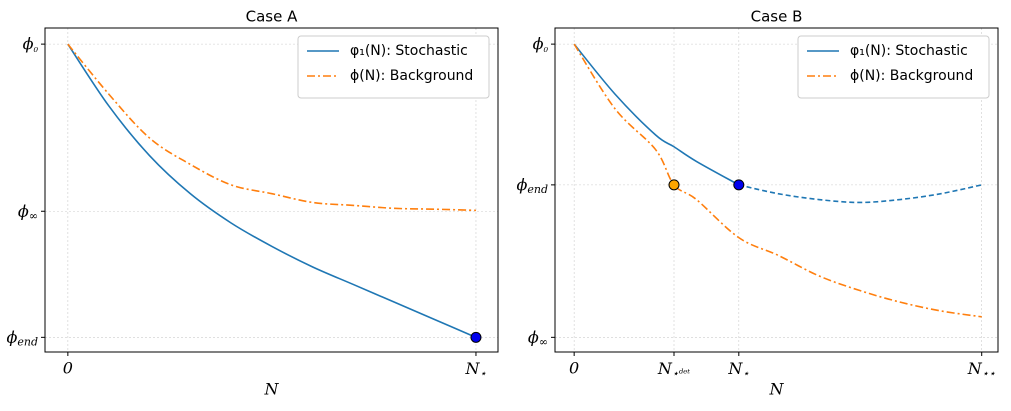  I want to click on panel-title: Case B, so click(777, 17).